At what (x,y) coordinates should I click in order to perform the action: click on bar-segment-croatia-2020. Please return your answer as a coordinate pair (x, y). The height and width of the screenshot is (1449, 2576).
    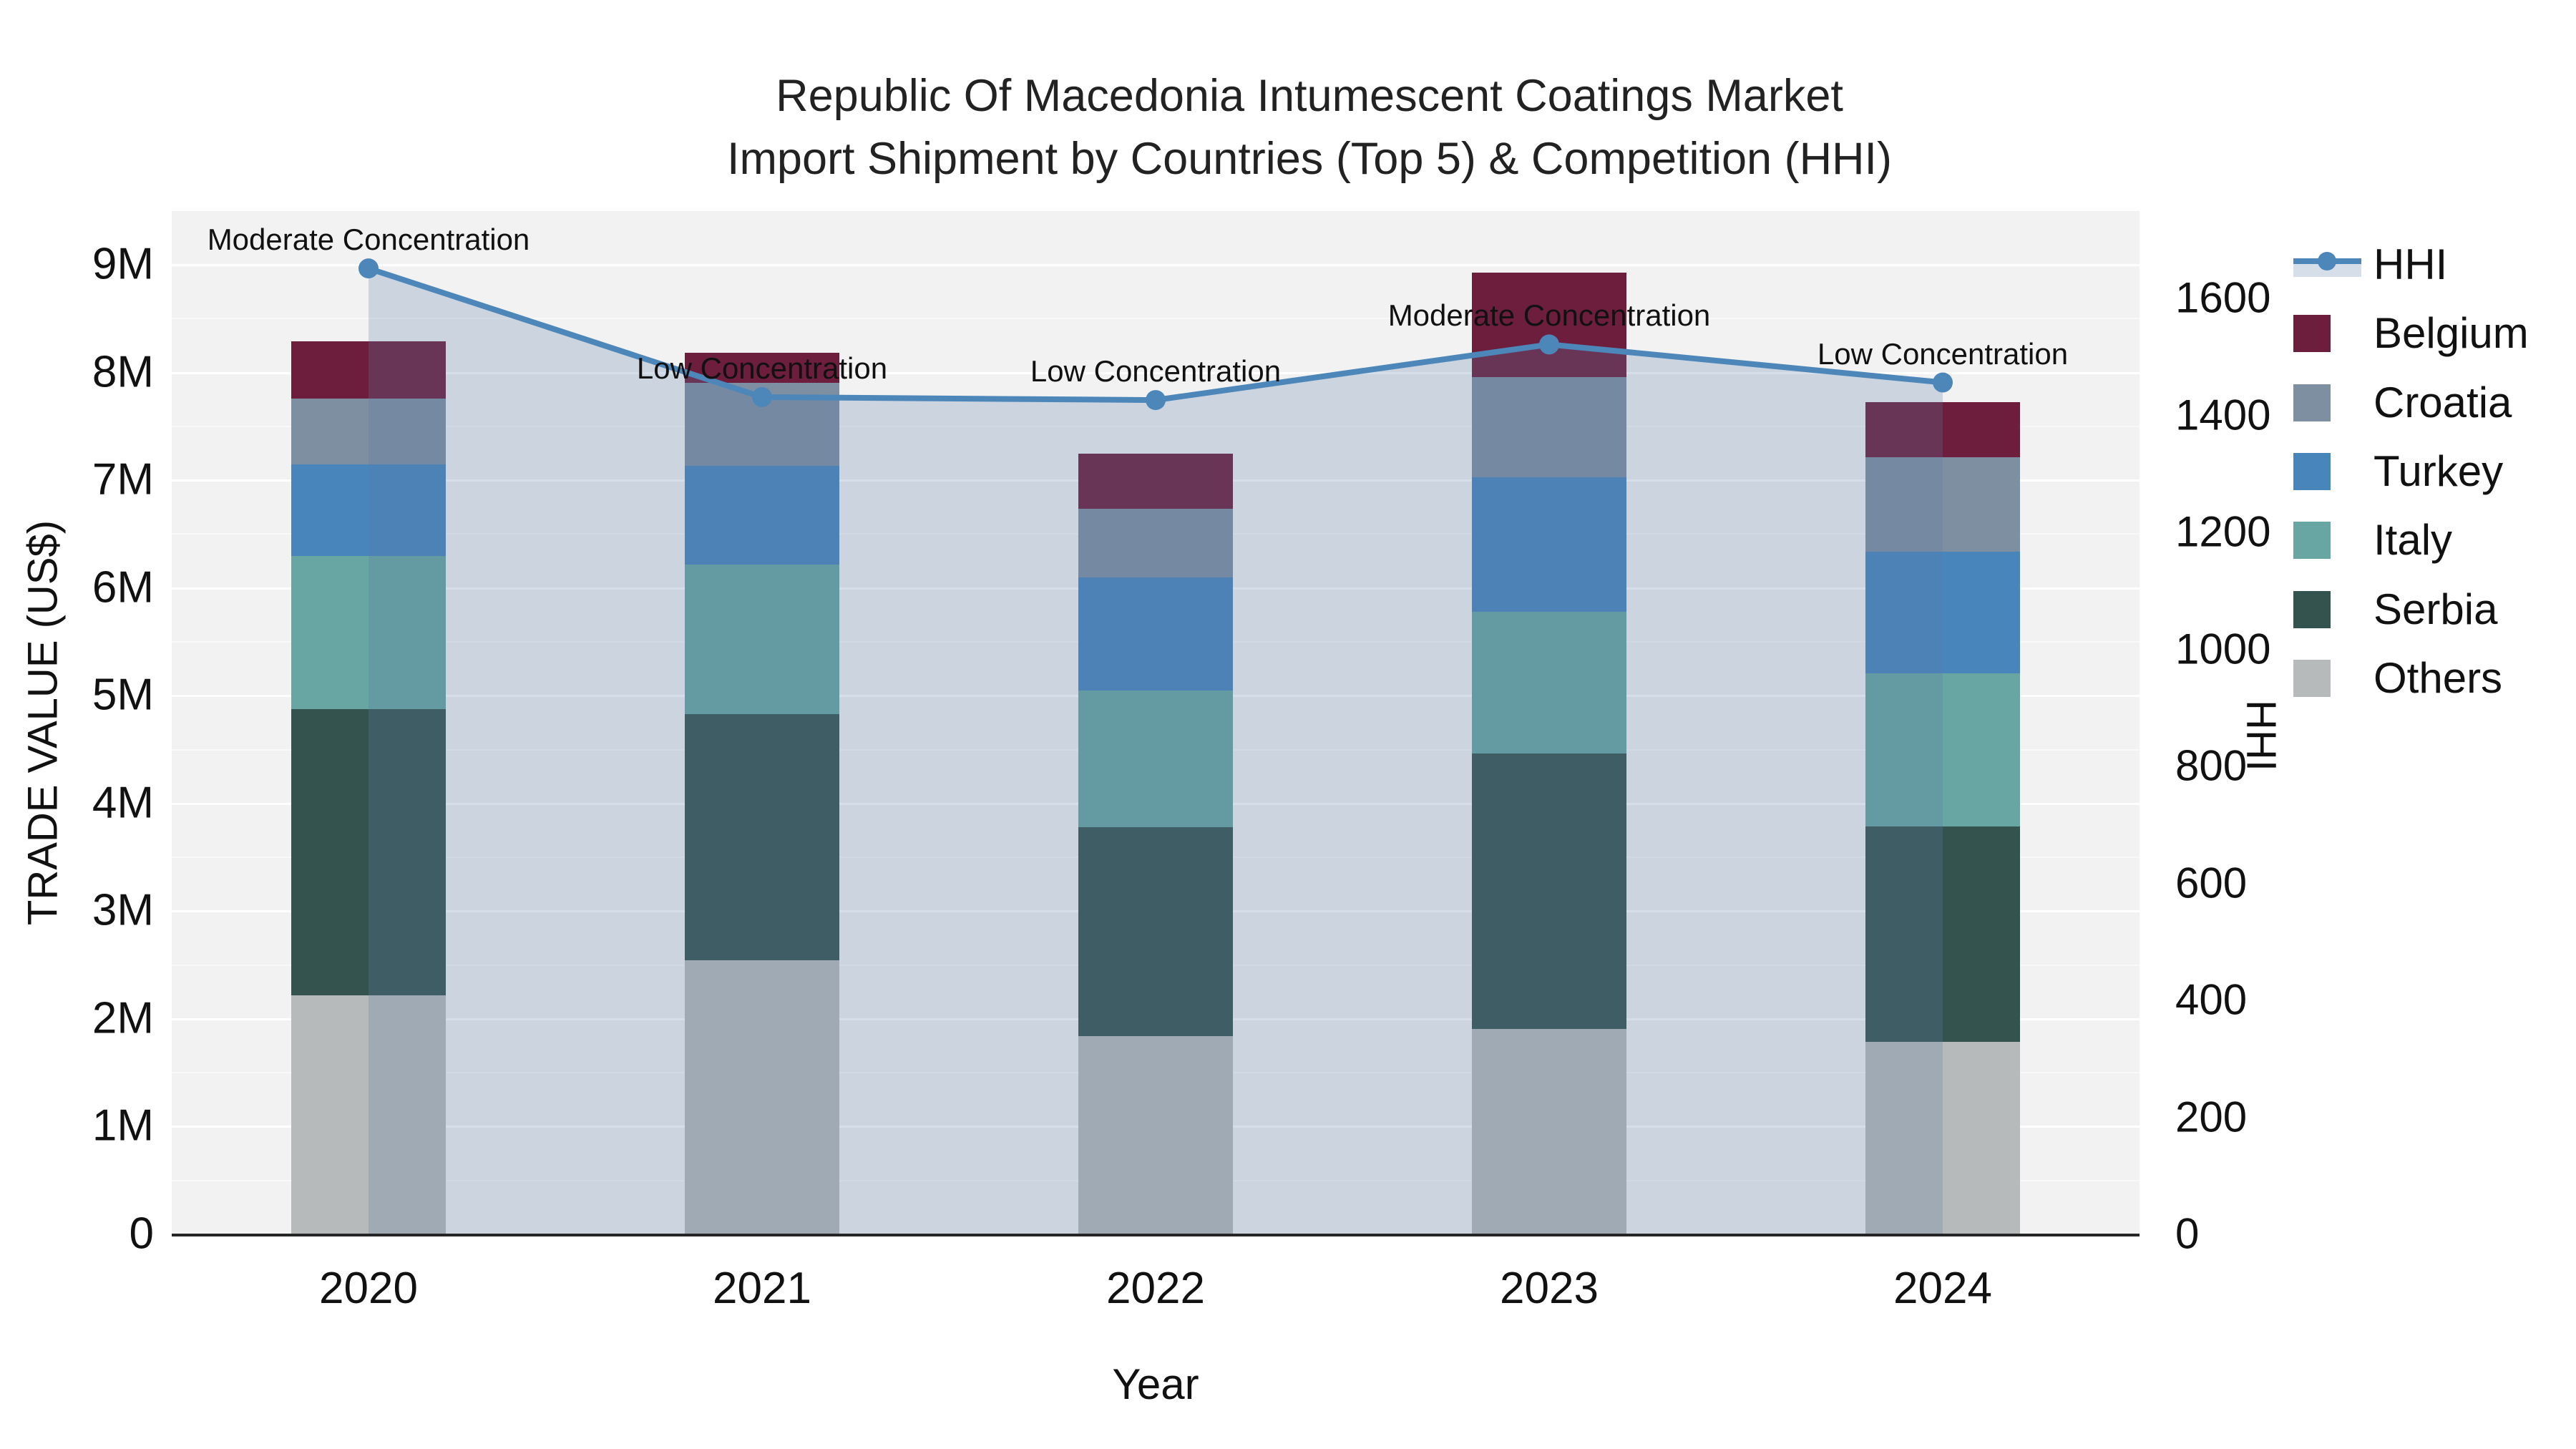
    Looking at the image, I should click on (368, 432).